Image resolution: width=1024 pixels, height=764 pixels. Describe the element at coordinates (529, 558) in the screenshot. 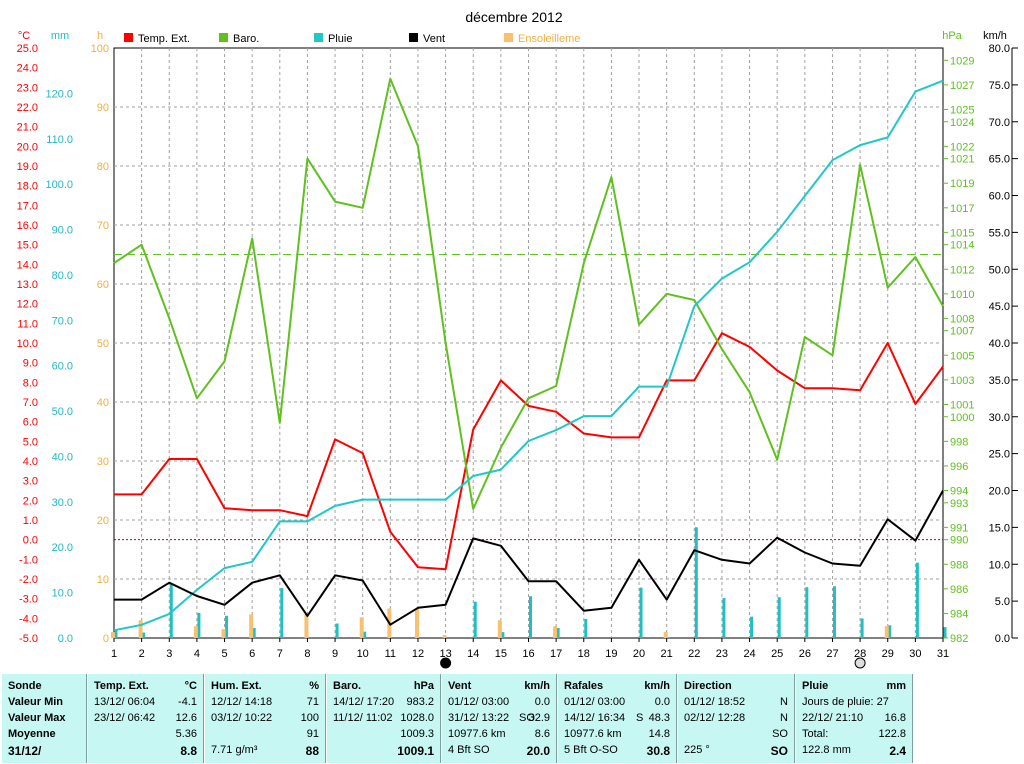

I see `wind-series-line` at that location.